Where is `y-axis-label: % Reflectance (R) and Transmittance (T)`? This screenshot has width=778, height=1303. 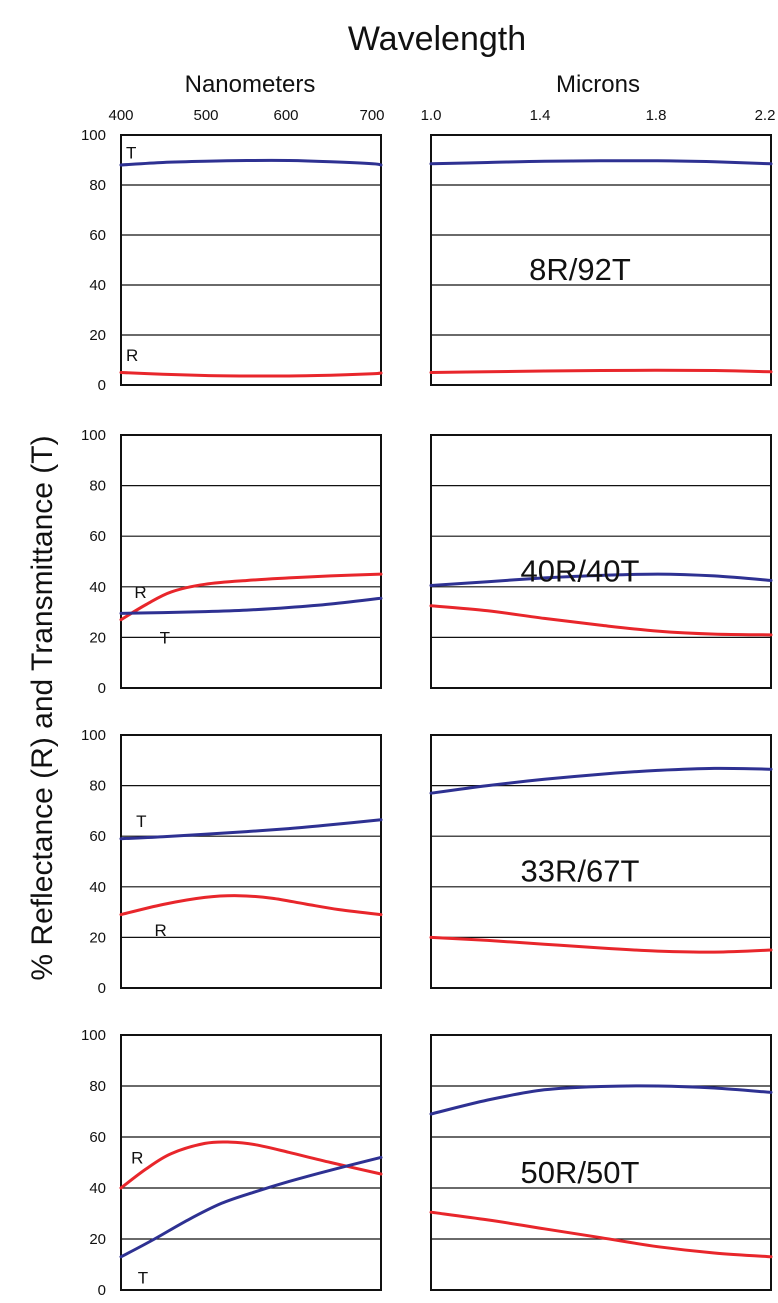 y-axis-label: % Reflectance (R) and Transmittance (T) is located at coordinates (42, 707).